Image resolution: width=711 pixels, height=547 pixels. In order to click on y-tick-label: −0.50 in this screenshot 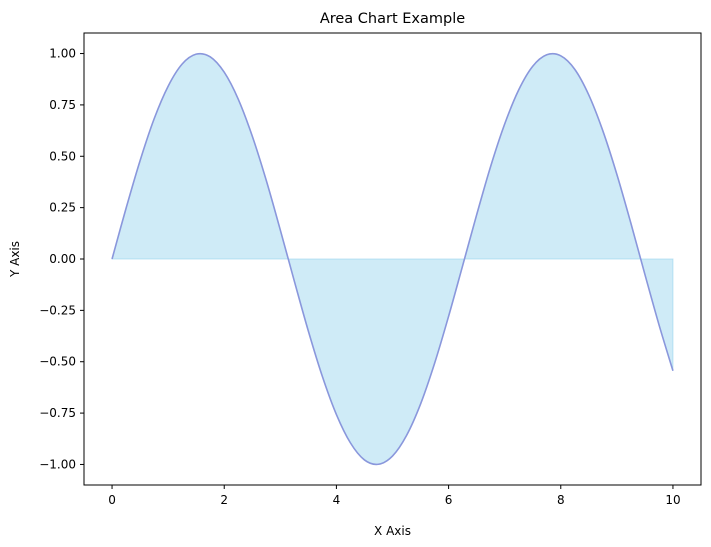, I will do `click(57, 362)`.